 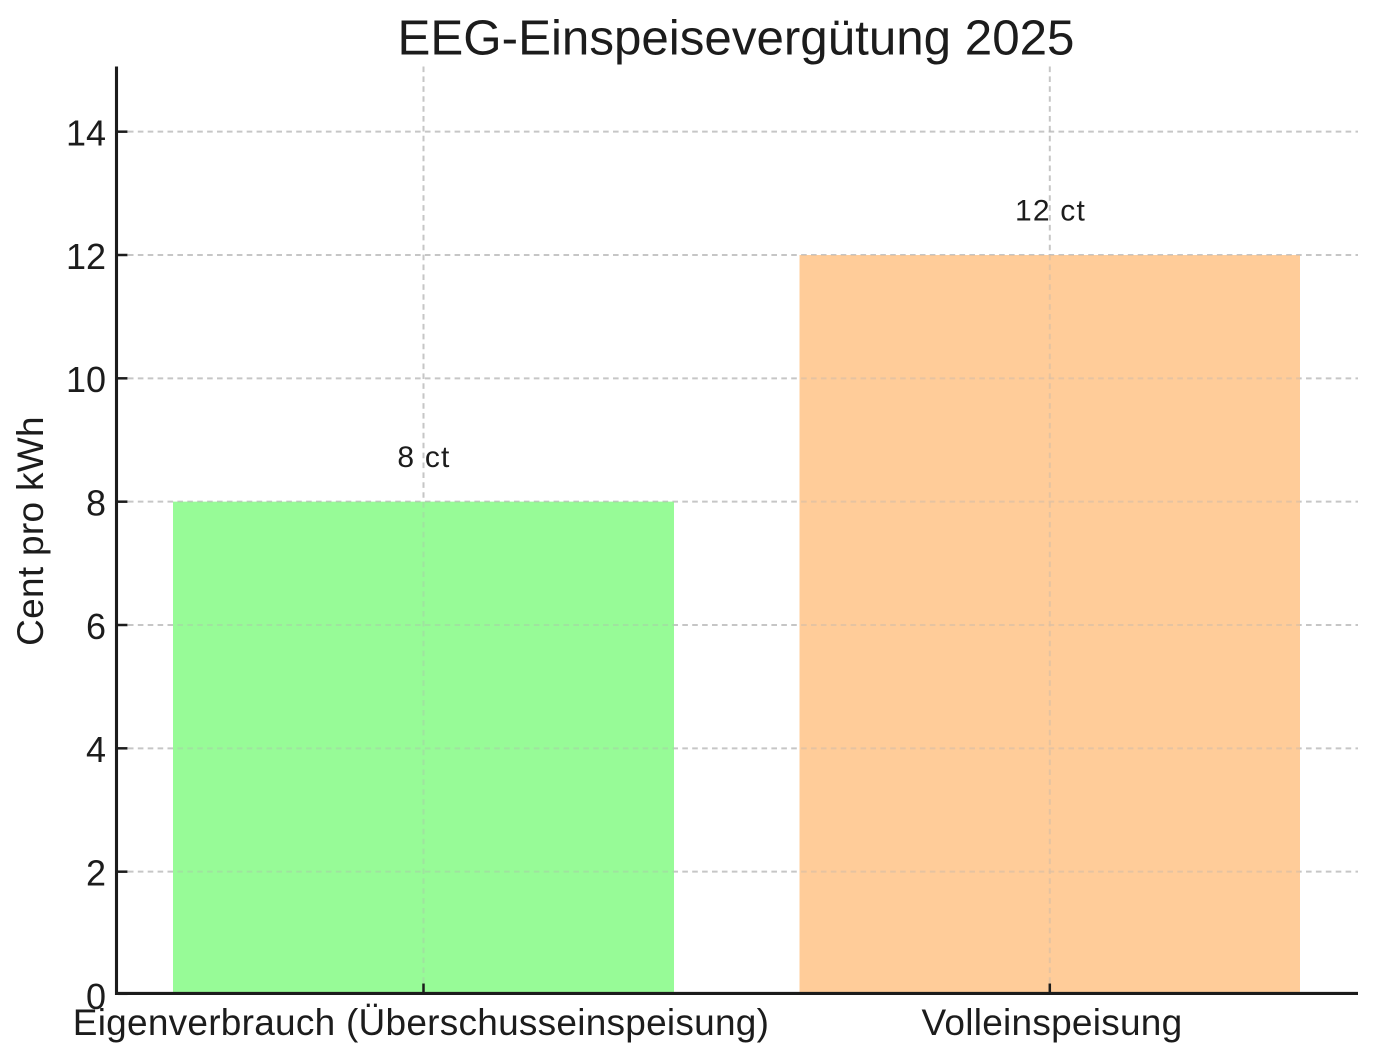 I want to click on svg-text: 12, so click(x=86, y=256).